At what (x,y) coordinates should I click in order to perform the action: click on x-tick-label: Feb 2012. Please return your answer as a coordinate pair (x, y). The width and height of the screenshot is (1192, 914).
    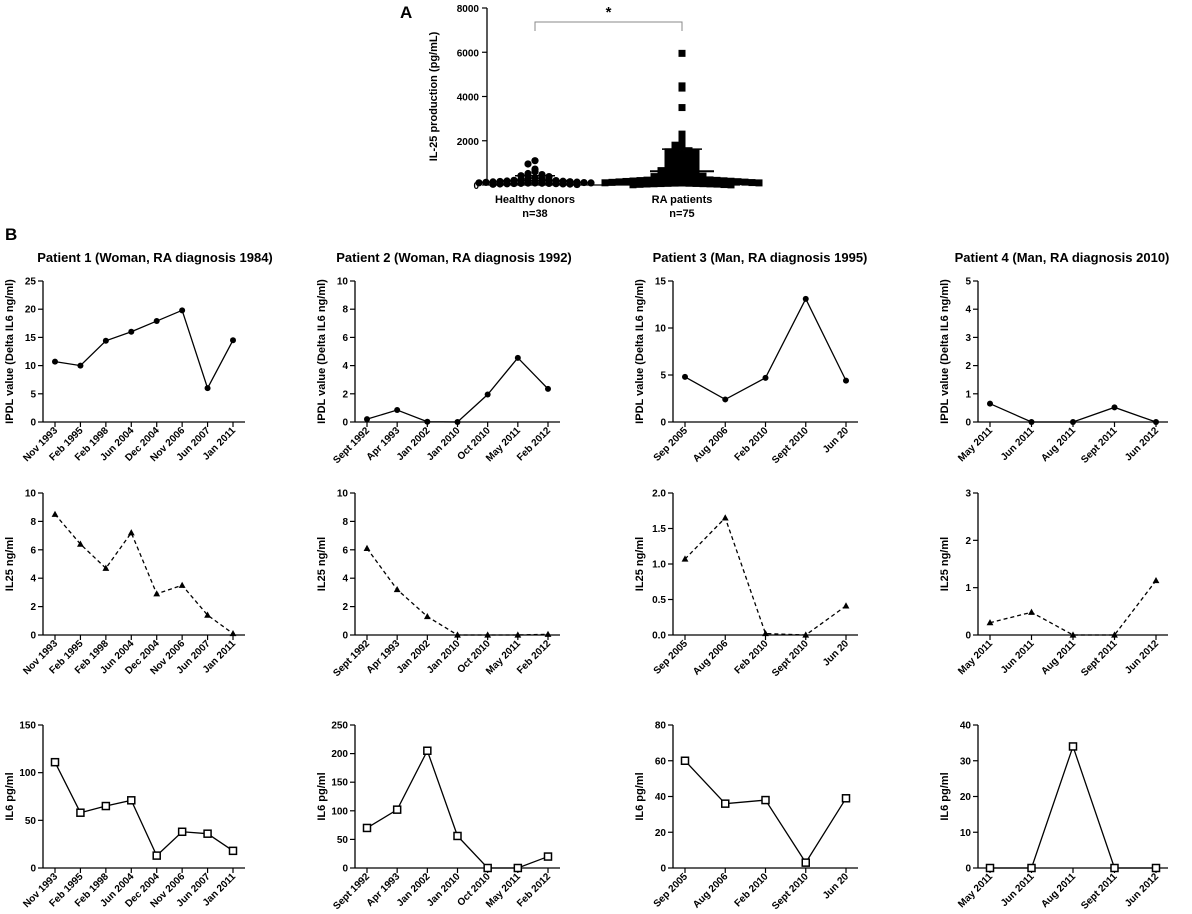
    Looking at the image, I should click on (534, 444).